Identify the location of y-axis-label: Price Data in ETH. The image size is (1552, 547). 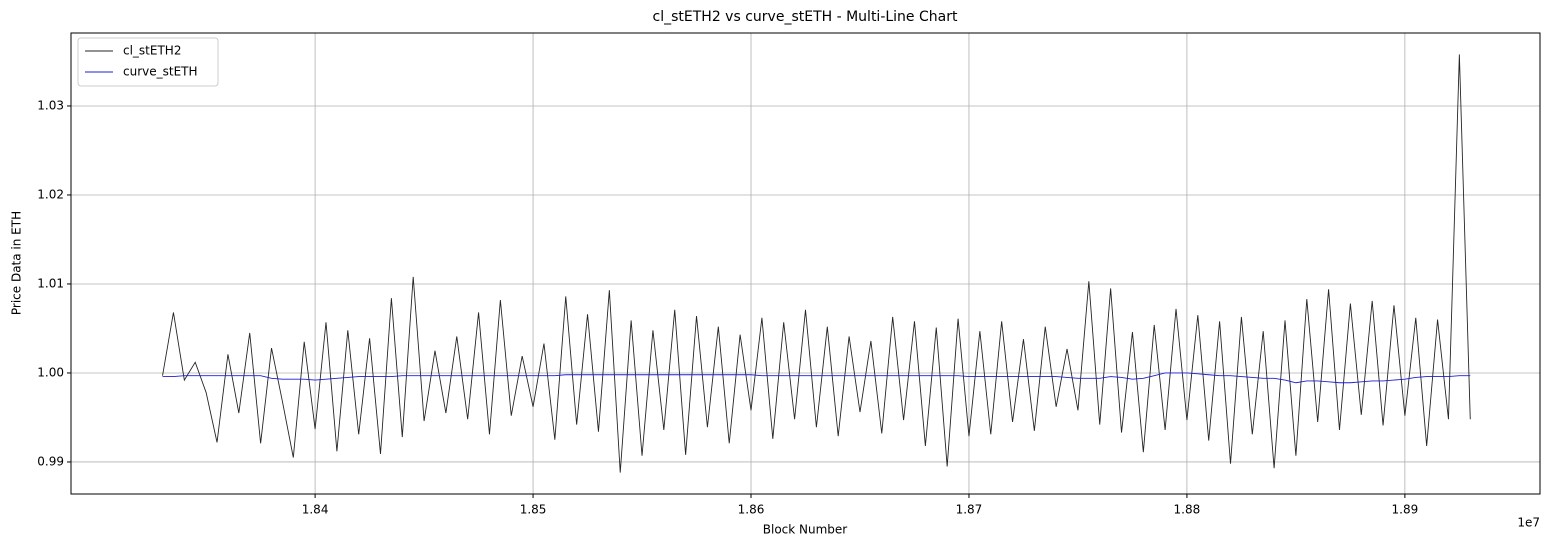
(17, 263).